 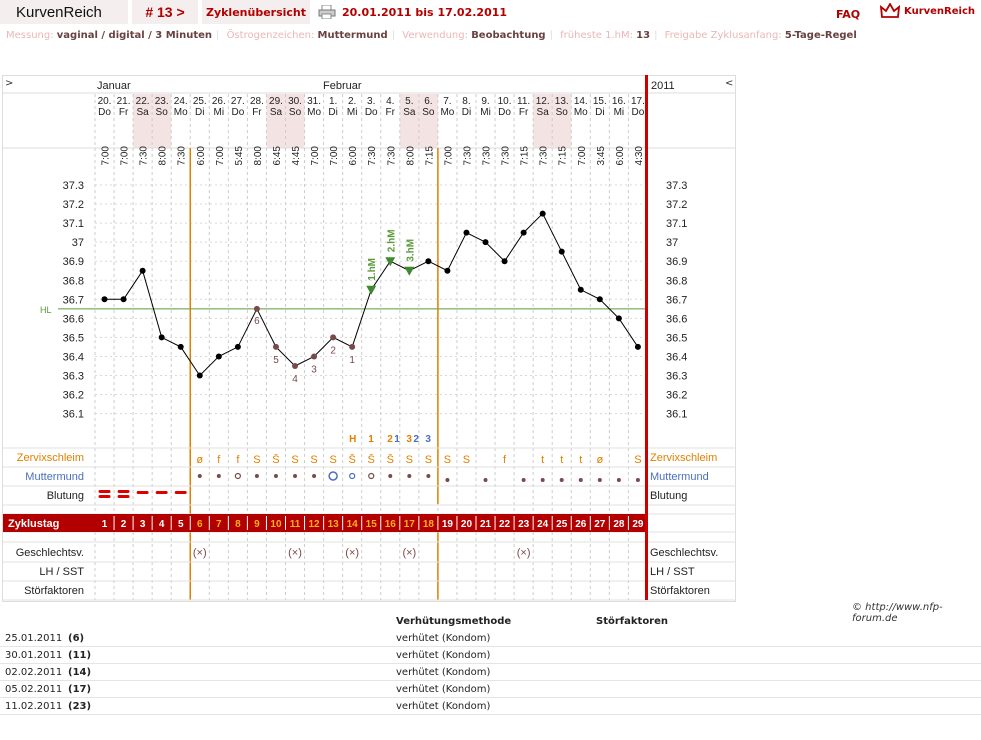 I want to click on notes-header: Verhütungsmethode Störfaktoren, so click(x=490, y=621).